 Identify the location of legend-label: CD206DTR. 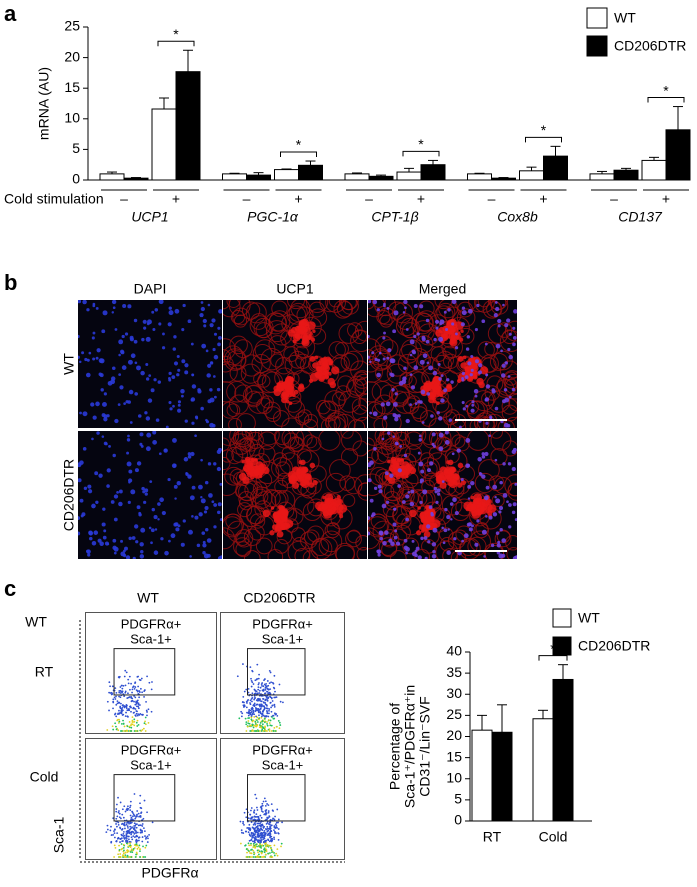
(650, 46).